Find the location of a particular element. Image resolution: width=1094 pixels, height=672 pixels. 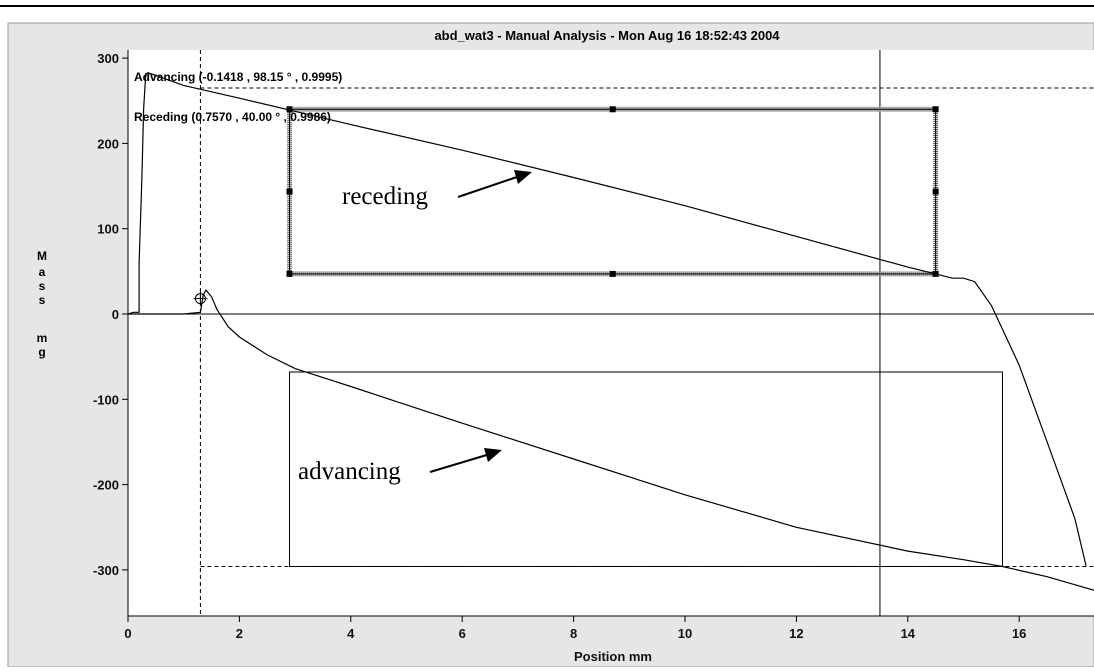

y-axis-label-char: a is located at coordinates (42, 272).